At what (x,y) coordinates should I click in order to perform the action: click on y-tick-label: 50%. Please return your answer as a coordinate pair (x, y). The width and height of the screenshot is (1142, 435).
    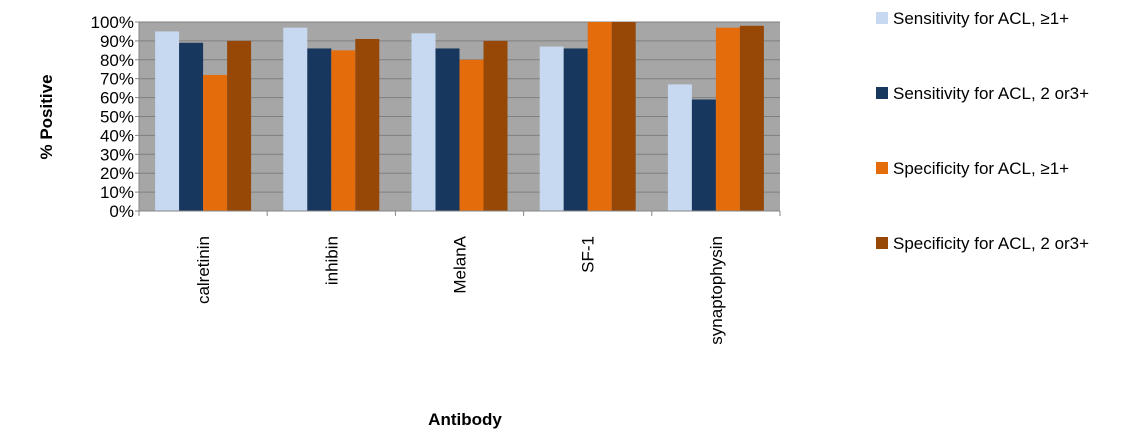
    Looking at the image, I should click on (117, 117).